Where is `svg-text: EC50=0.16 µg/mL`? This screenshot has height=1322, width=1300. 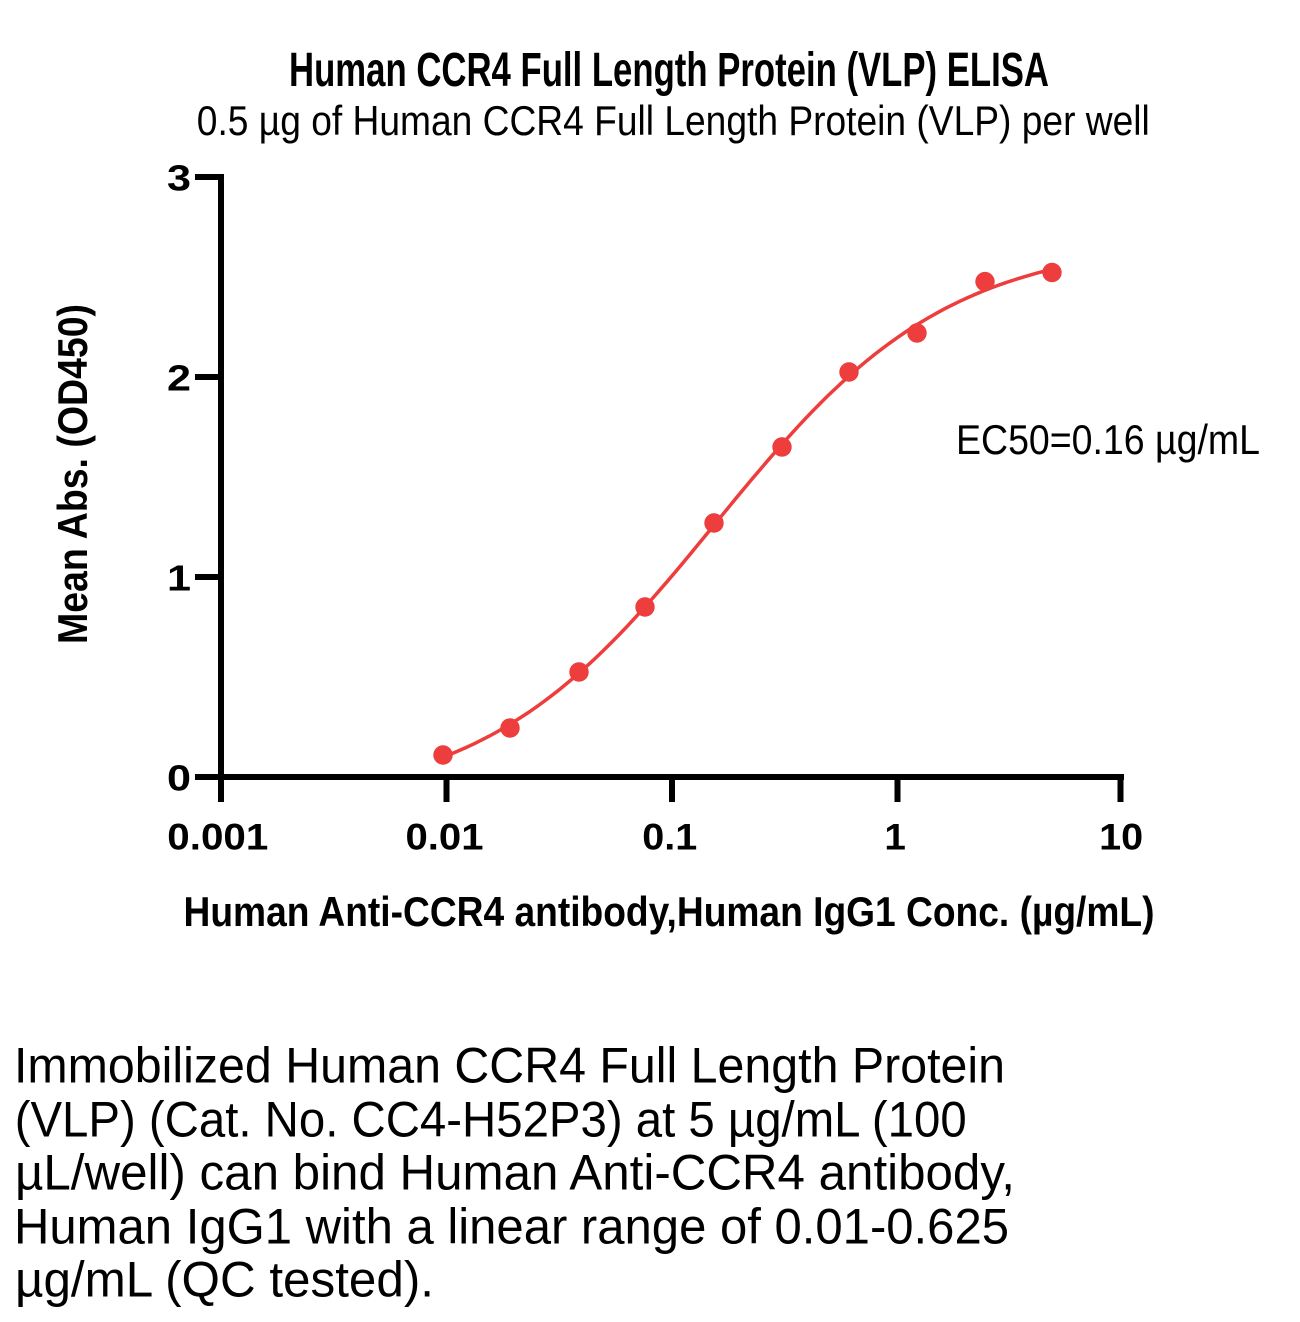
svg-text: EC50=0.16 µg/mL is located at coordinates (1108, 439).